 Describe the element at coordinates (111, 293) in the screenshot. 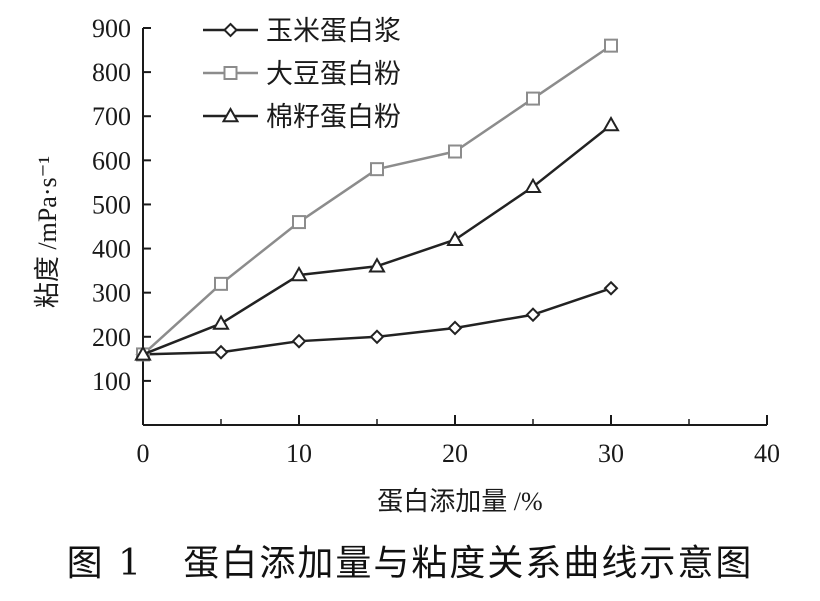

I see `y-tick-label: 300` at that location.